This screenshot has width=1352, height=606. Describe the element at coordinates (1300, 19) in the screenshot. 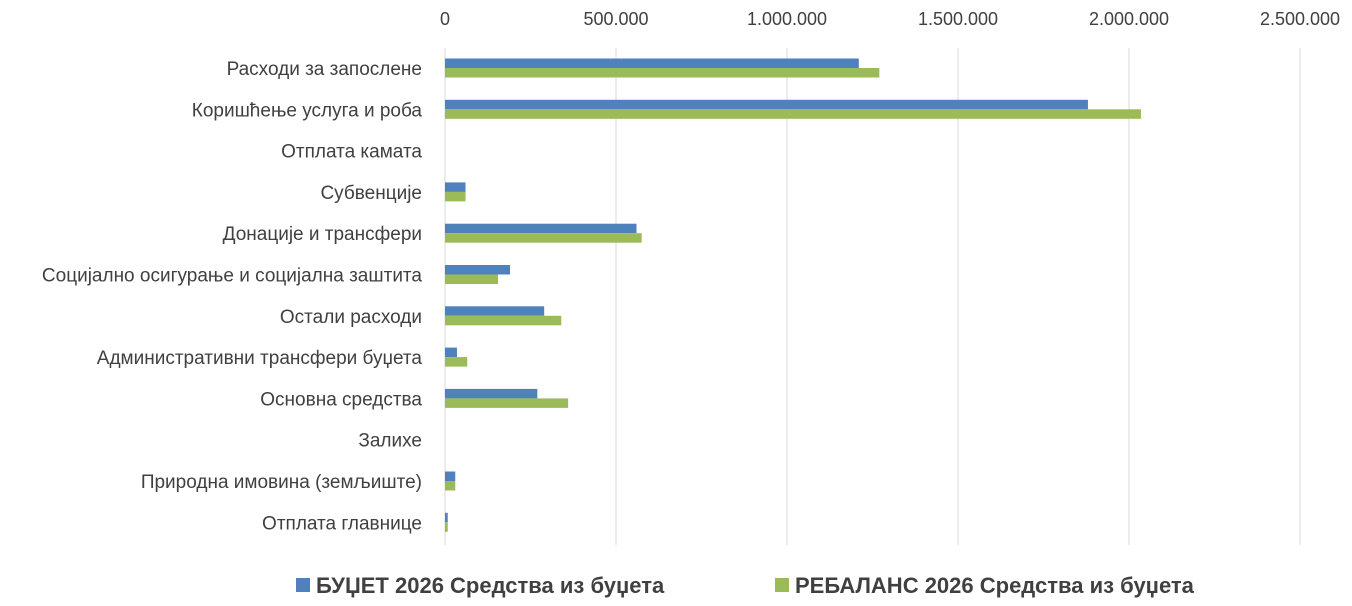

I see `x-tick-label: 2.500.000` at that location.